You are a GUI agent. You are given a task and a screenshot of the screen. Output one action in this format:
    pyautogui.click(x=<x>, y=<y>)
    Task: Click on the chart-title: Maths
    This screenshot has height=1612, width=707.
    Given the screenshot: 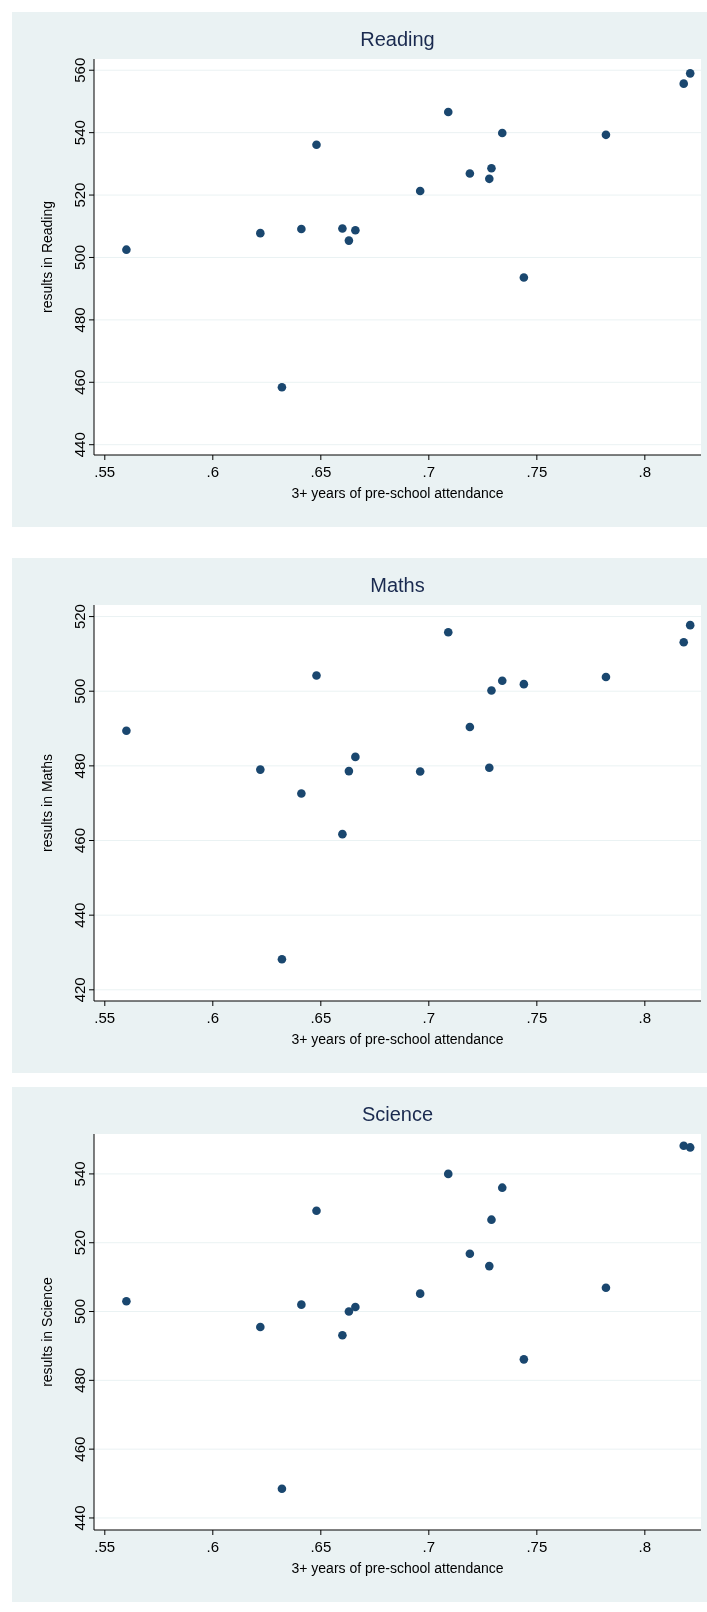 What is the action you would take?
    pyautogui.click(x=397, y=585)
    